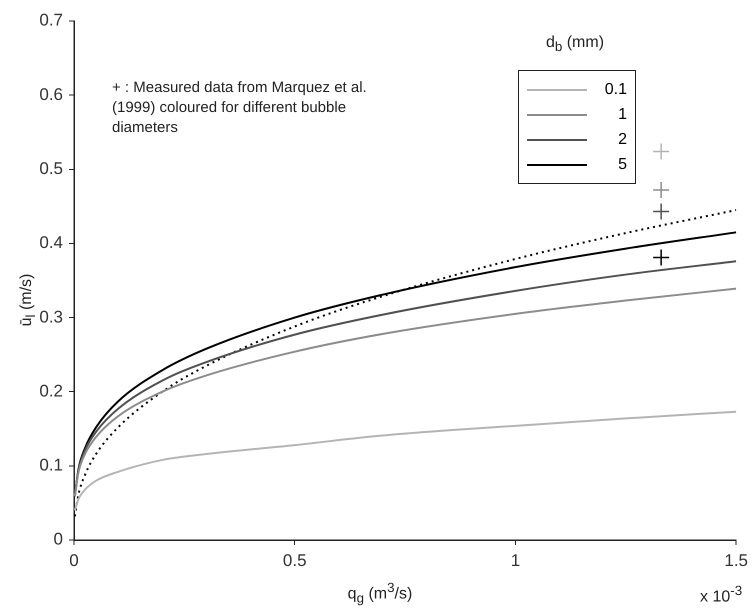  I want to click on legend-label: 5, so click(622, 165).